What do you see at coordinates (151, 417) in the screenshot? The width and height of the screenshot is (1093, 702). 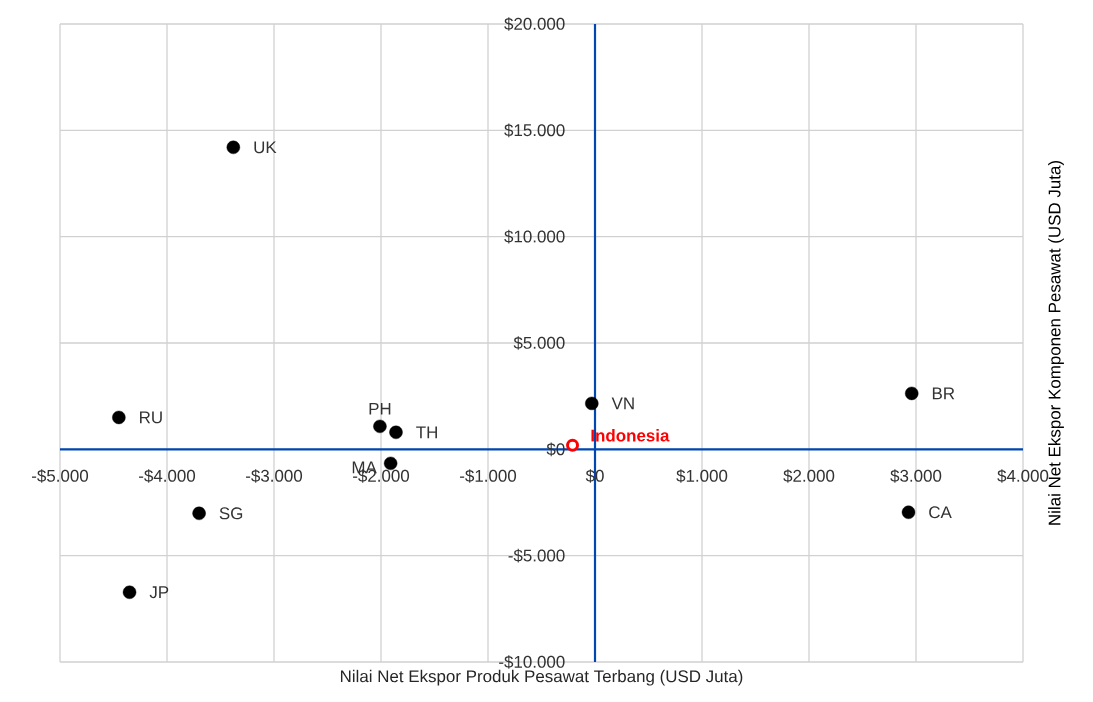 I see `series-label: RU` at bounding box center [151, 417].